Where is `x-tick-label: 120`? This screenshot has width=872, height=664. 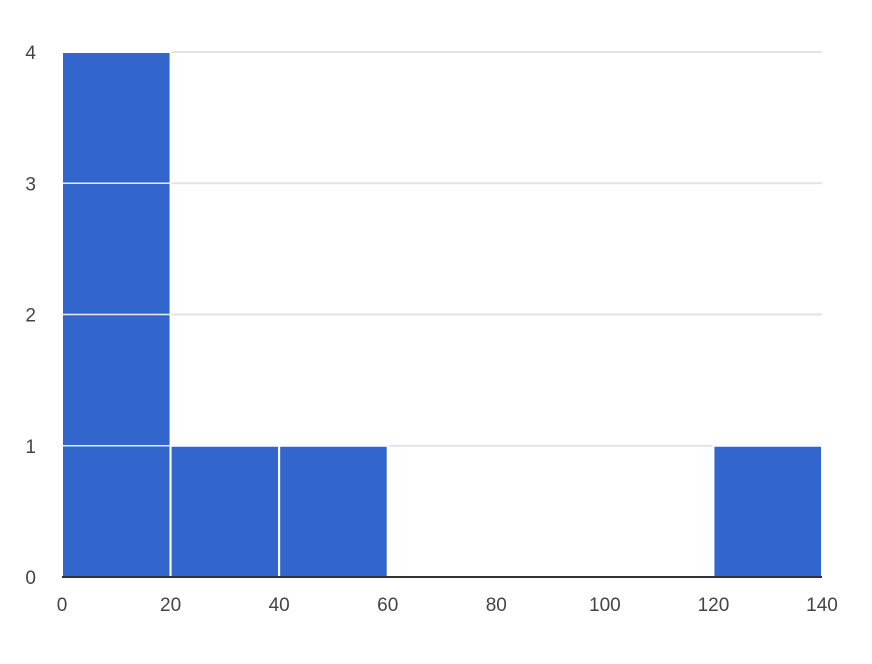
x-tick-label: 120 is located at coordinates (714, 605).